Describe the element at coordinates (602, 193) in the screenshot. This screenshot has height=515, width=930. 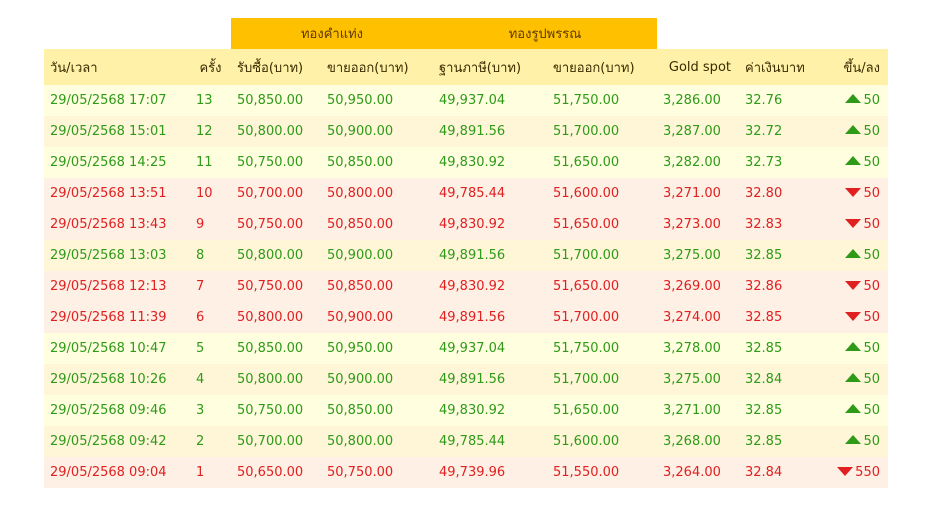
I see `cell-ornament-sell: 51,600.00` at that location.